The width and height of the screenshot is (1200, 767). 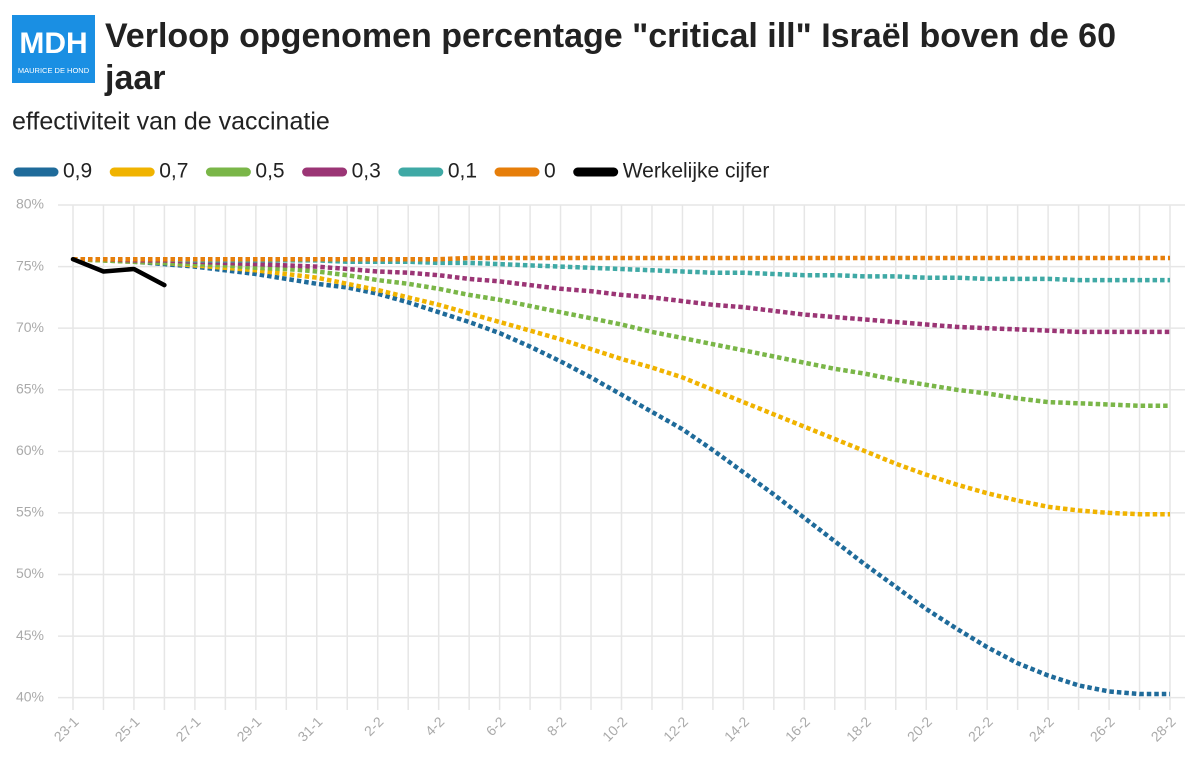 I want to click on x-tick-label: 8-2, so click(x=557, y=726).